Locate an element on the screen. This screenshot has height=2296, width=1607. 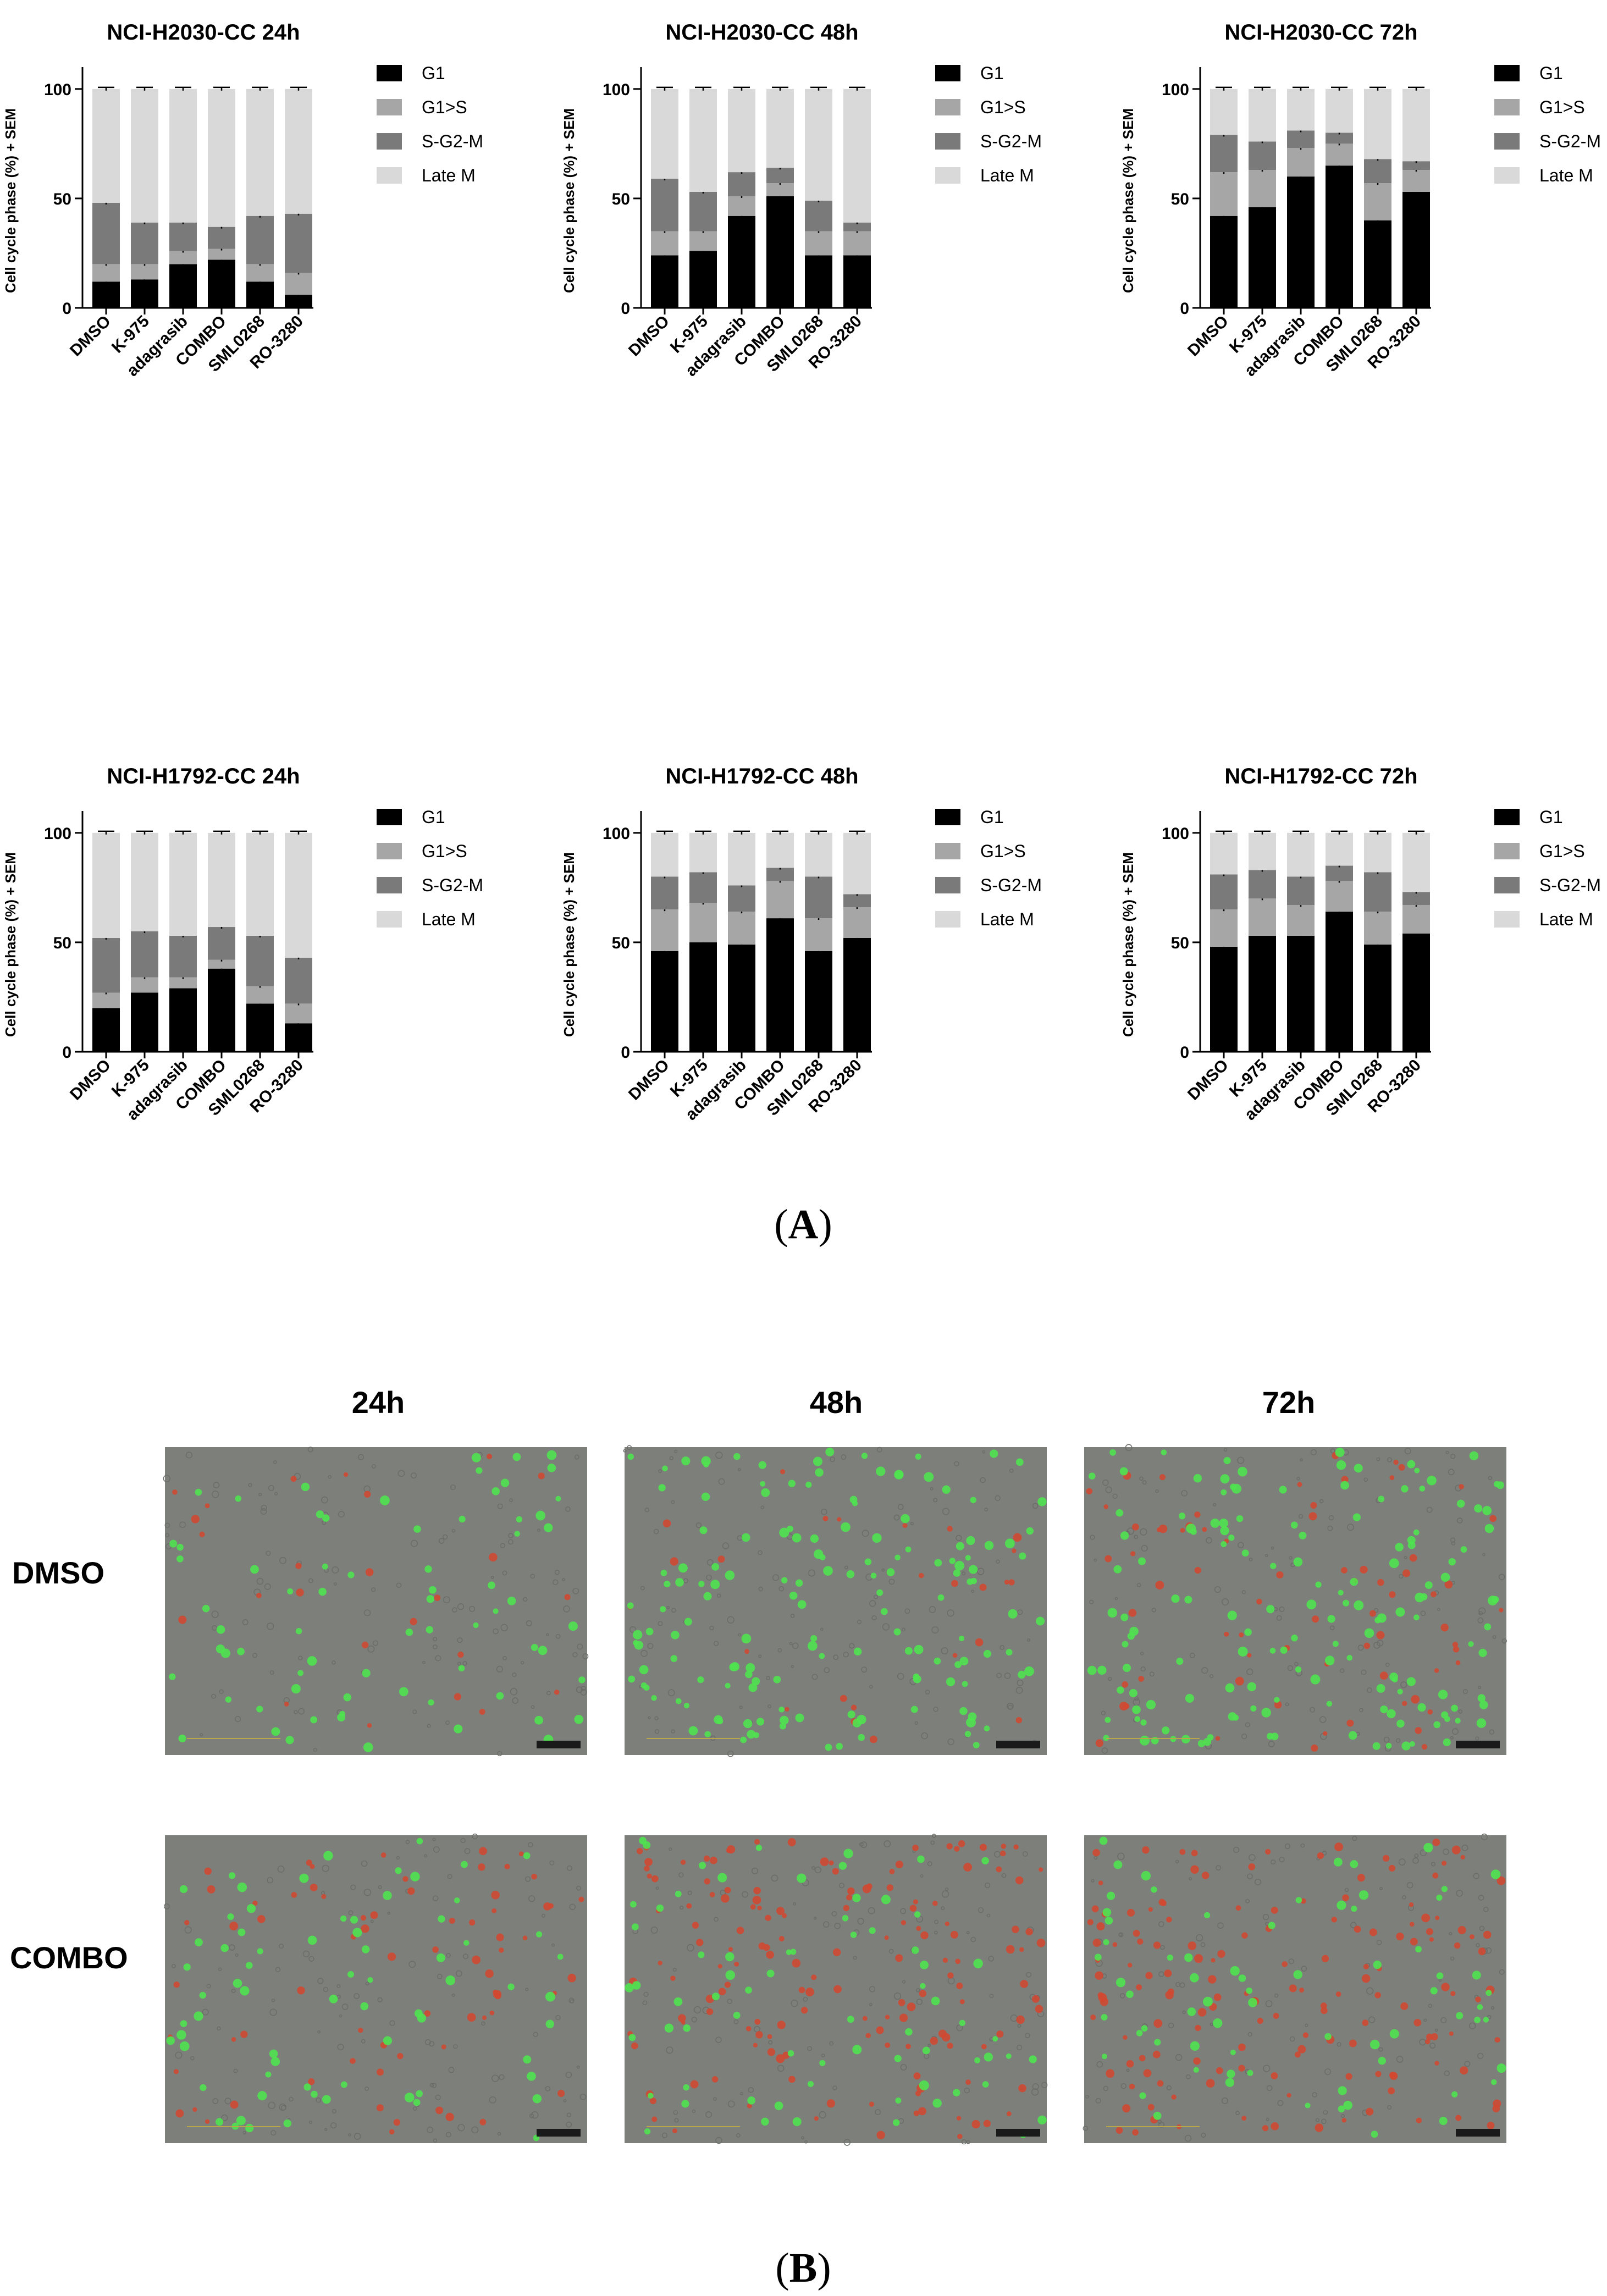
micrograph-background is located at coordinates (1295, 1601).